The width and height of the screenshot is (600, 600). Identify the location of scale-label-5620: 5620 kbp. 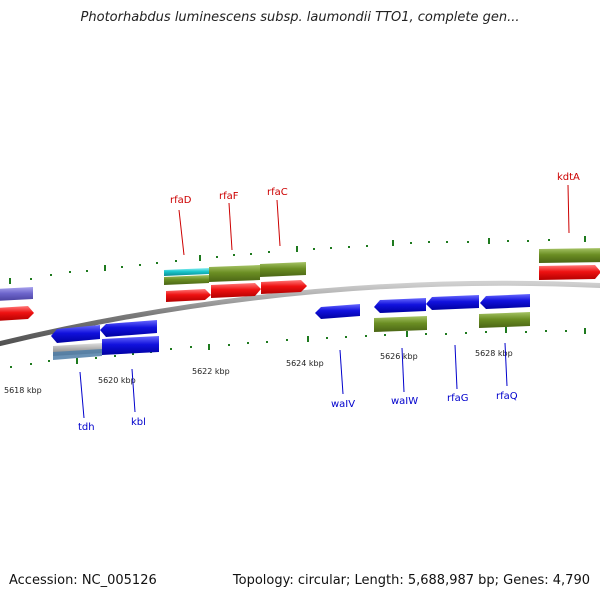
(117, 380).